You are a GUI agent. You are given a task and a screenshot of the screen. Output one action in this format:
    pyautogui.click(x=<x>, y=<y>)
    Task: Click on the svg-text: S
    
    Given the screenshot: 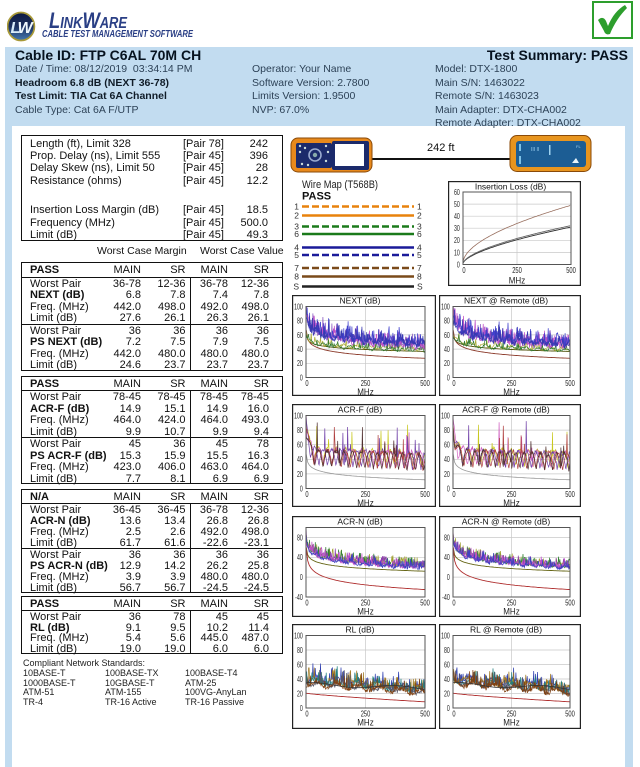 What is the action you would take?
    pyautogui.click(x=296, y=287)
    